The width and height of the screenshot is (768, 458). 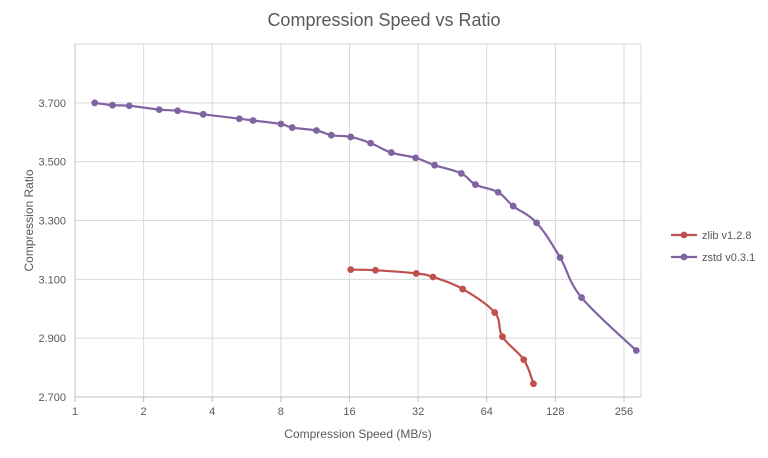 I want to click on legend-label: zlib v1.2.8, so click(x=727, y=236).